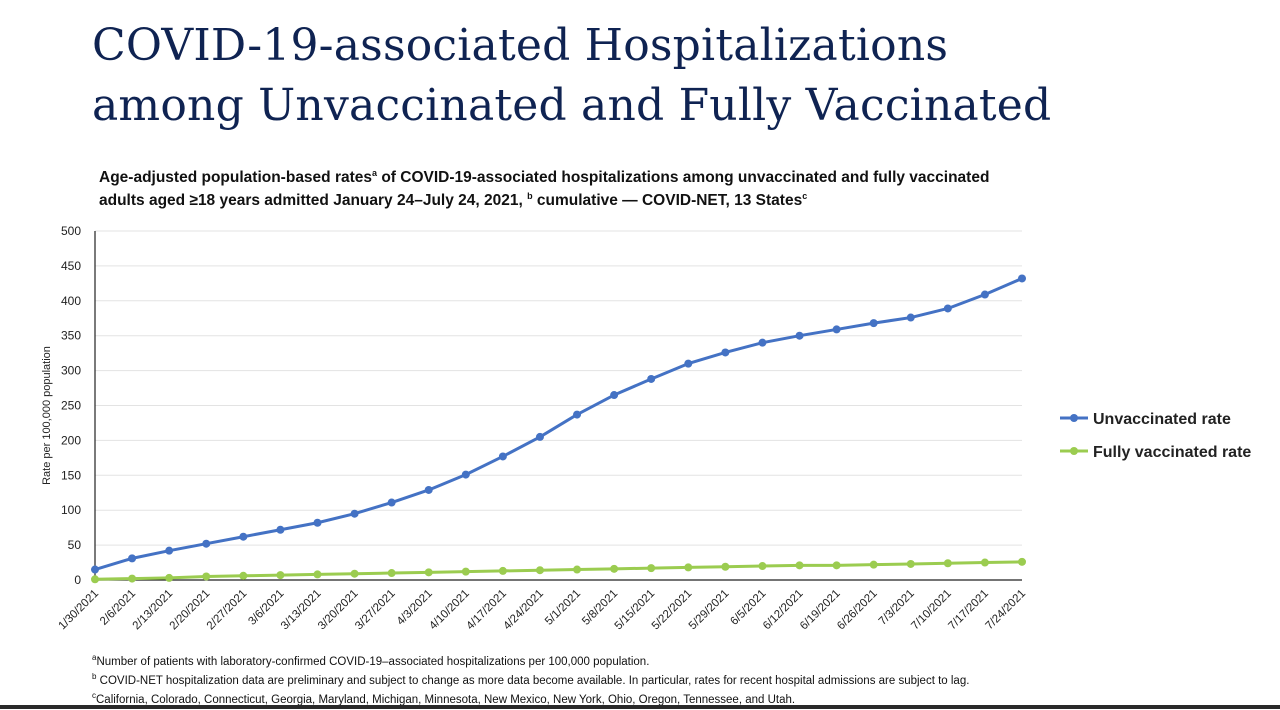  I want to click on x-tick-label: 4/24/2021, so click(523, 610).